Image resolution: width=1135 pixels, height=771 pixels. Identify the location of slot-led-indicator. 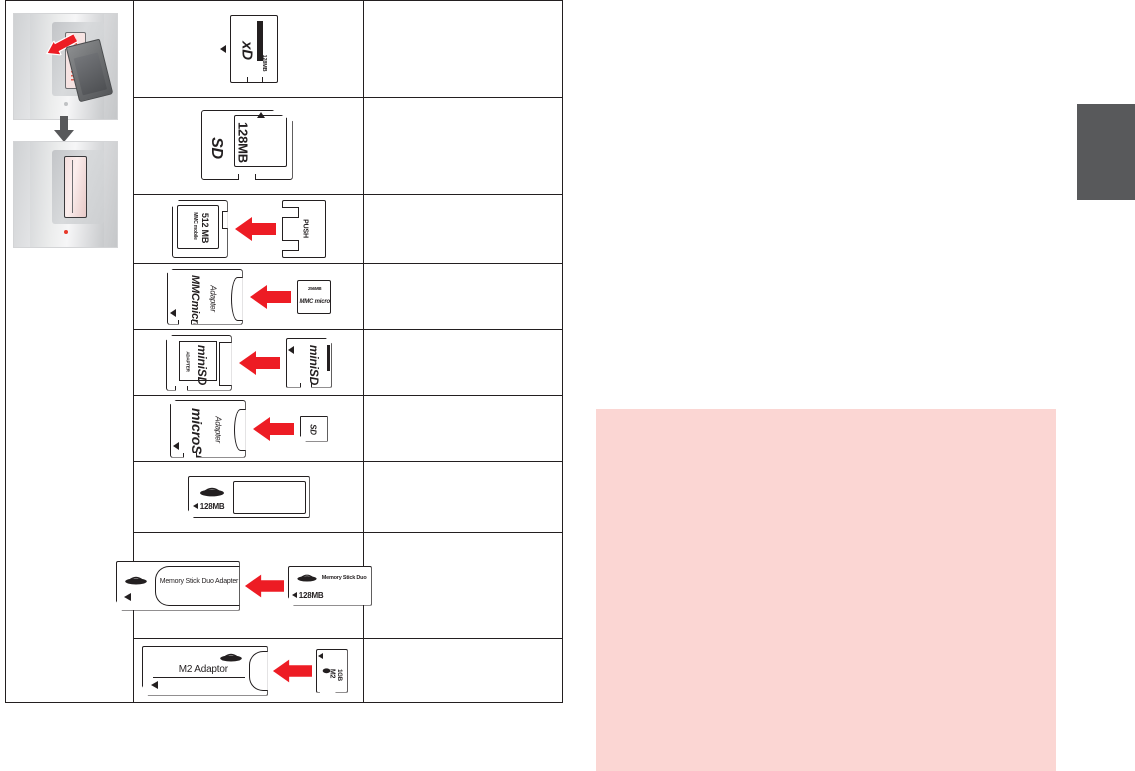
(66, 103).